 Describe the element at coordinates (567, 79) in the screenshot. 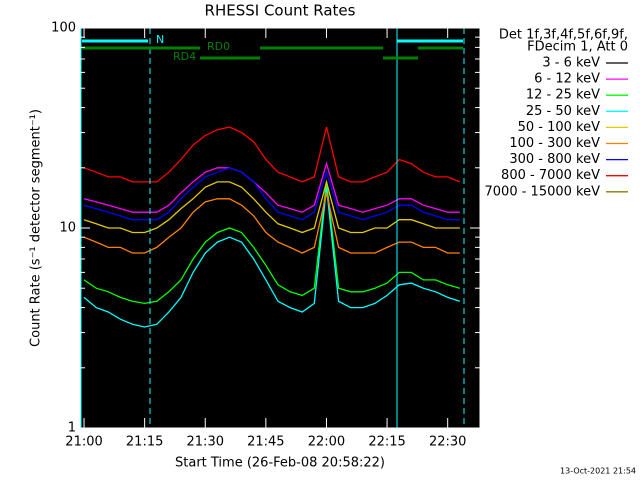

I see `legend-label: 6 - 12 keV` at that location.